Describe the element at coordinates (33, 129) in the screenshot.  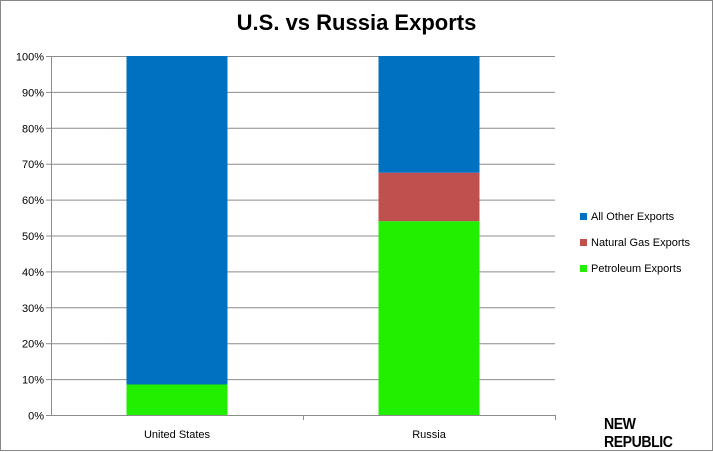
I see `y-tick-label: 80%` at that location.